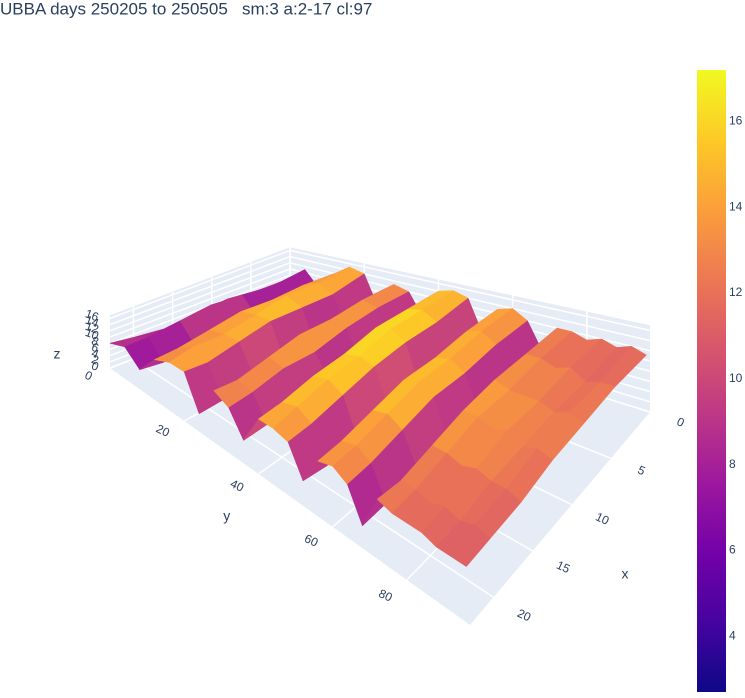 The width and height of the screenshot is (745, 698). Describe the element at coordinates (237, 485) in the screenshot. I see `y-tick-label: 40` at that location.